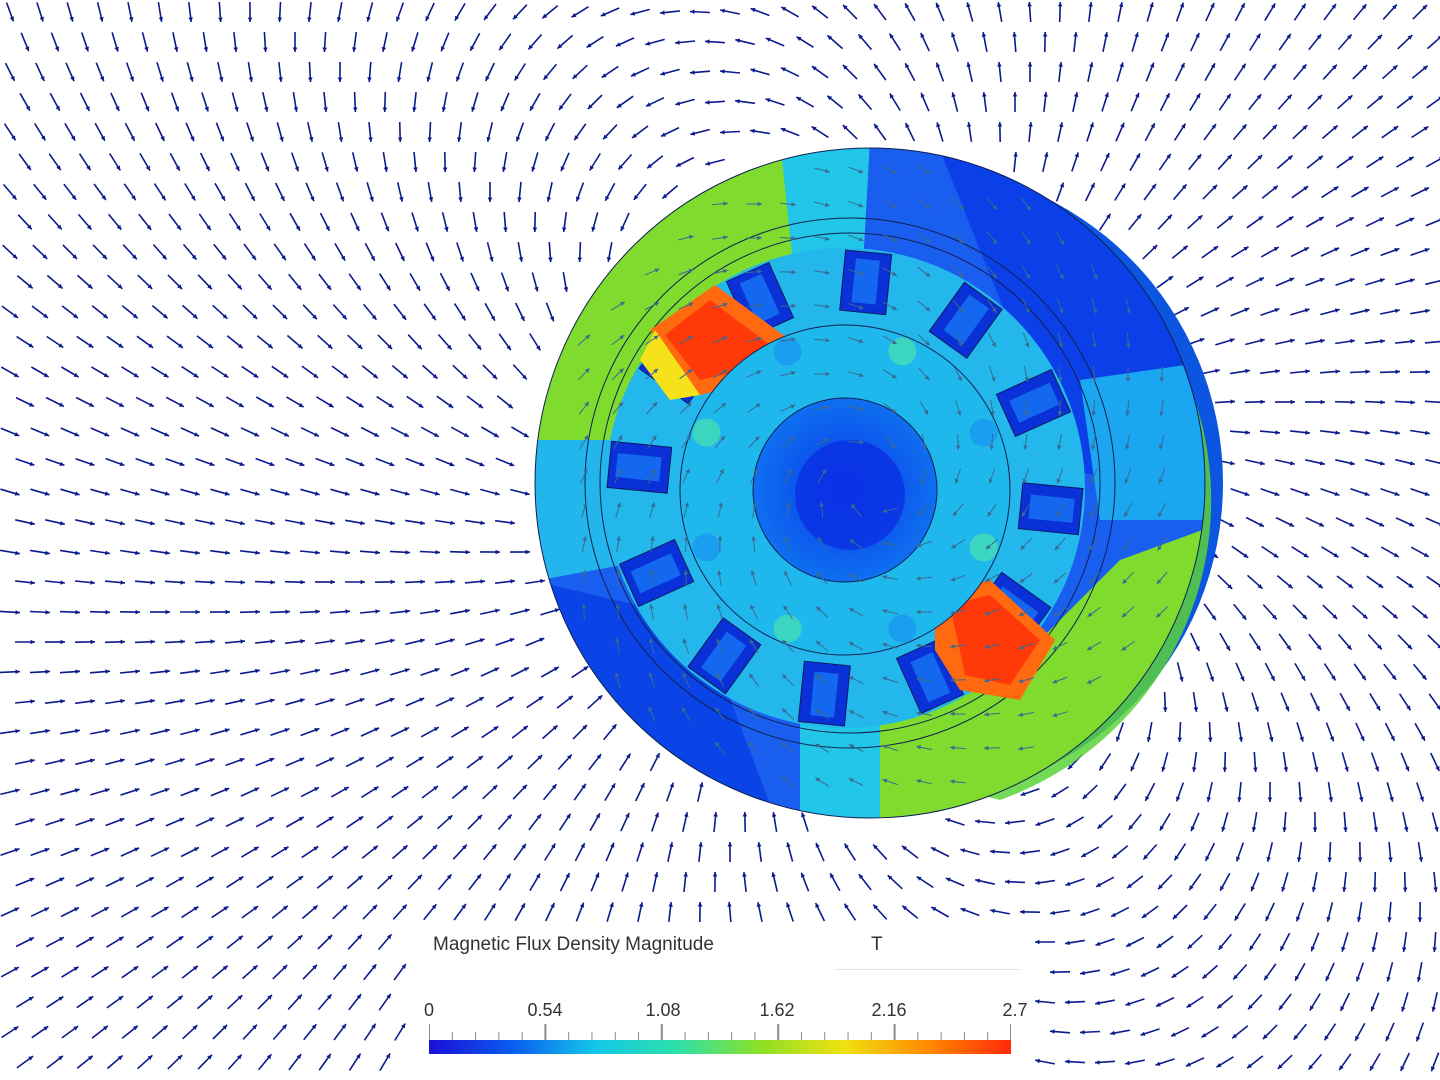 The height and width of the screenshot is (1080, 1440). What do you see at coordinates (983, 432) in the screenshot?
I see `rotor-tooth` at bounding box center [983, 432].